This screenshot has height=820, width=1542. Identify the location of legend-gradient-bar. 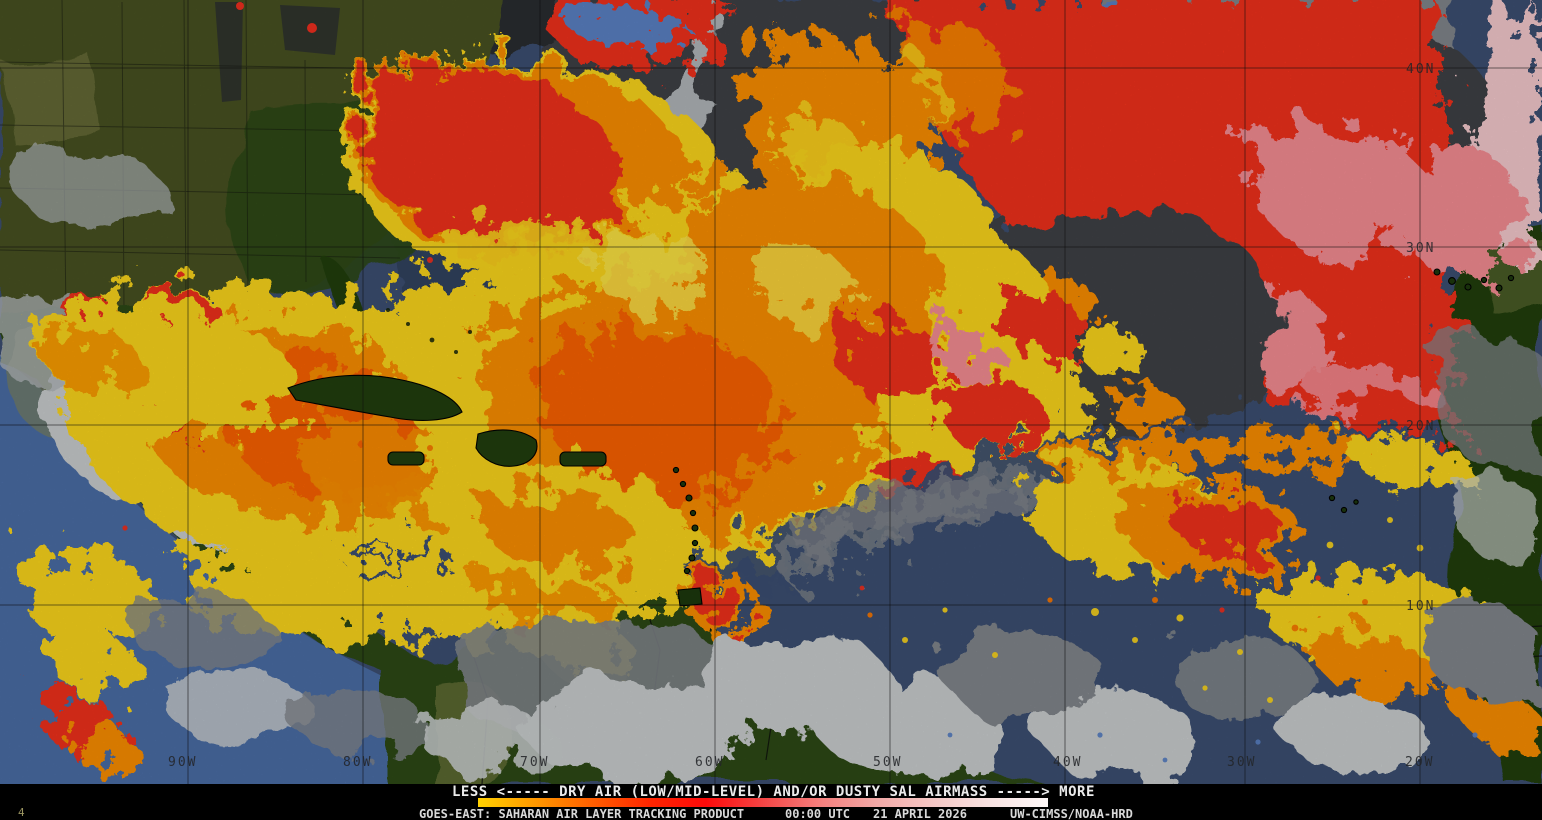
(763, 802).